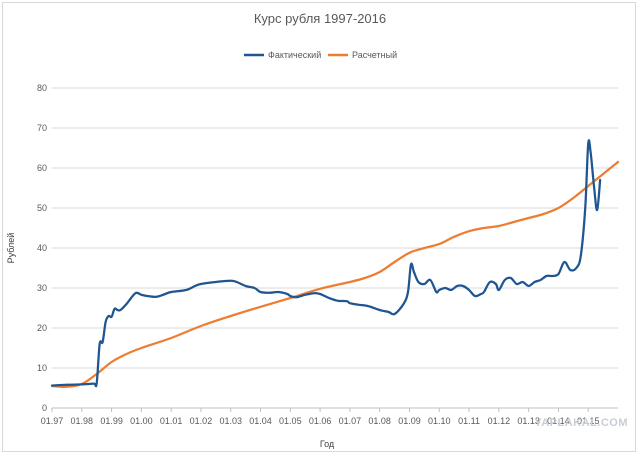 This screenshot has width=640, height=456. What do you see at coordinates (42, 128) in the screenshot?
I see `y-tick-label: 70` at bounding box center [42, 128].